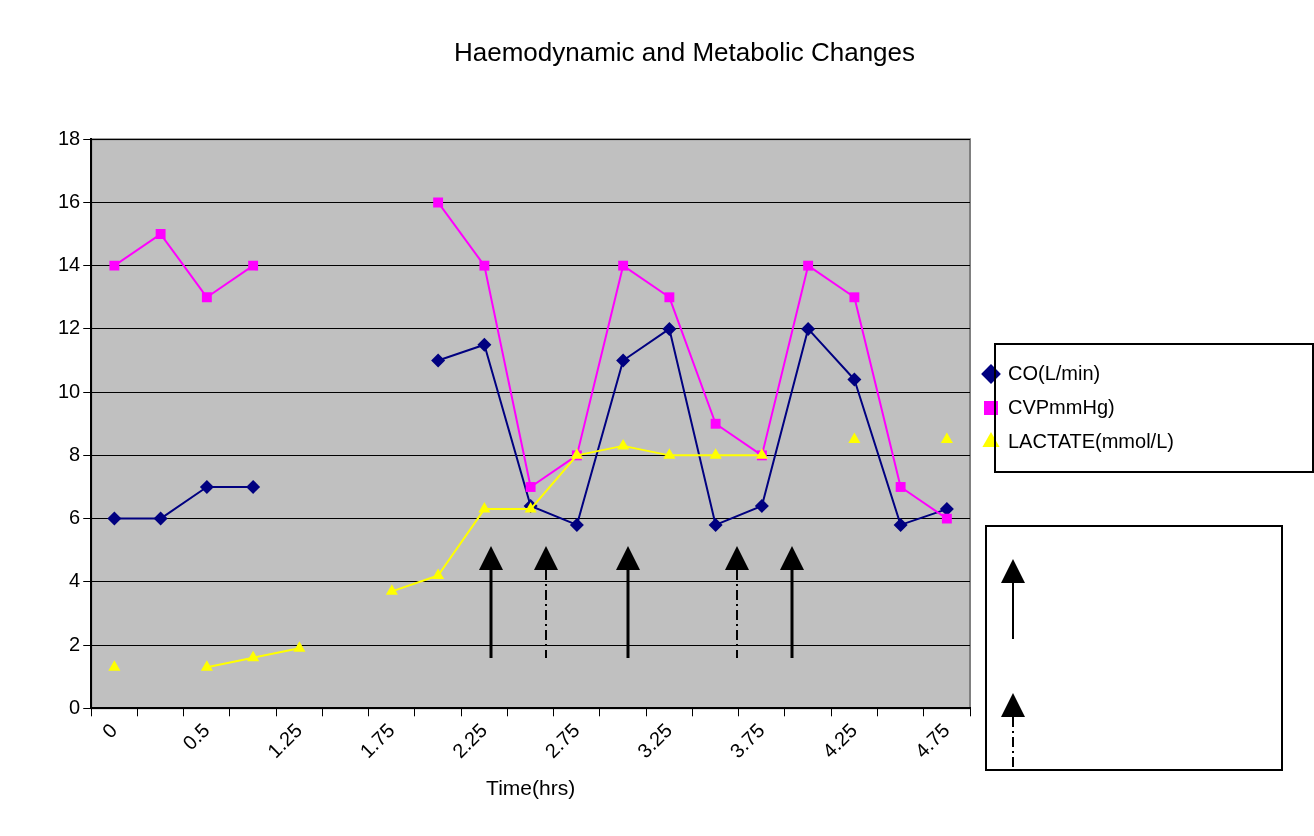 This screenshot has width=1314, height=836. What do you see at coordinates (840, 740) in the screenshot?
I see `x-tick-label: 4.25` at bounding box center [840, 740].